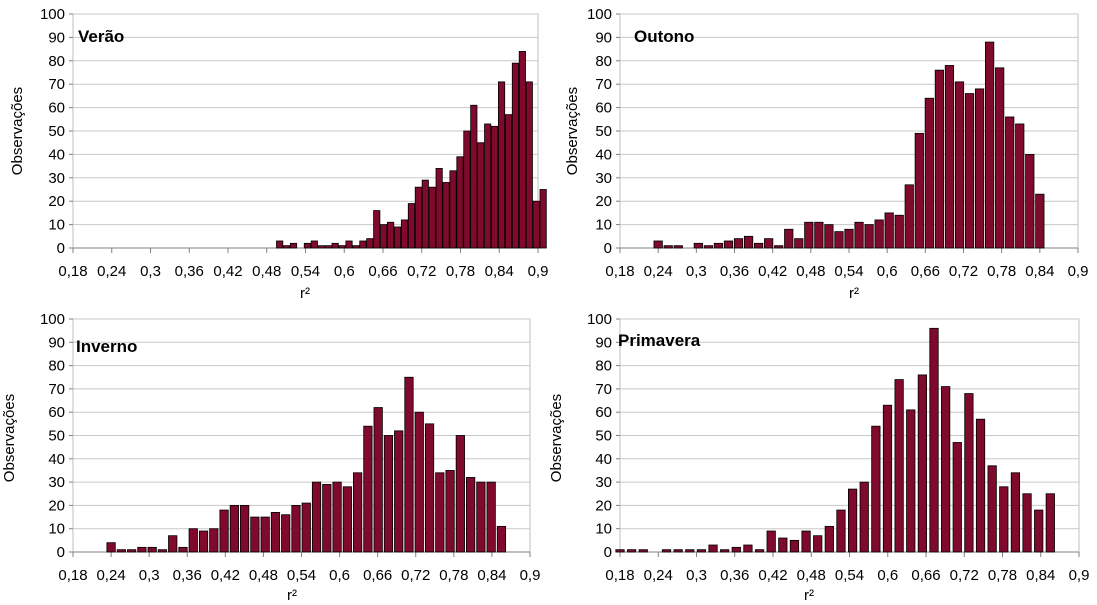  What do you see at coordinates (421, 271) in the screenshot?
I see `x-tick-label: 0,72` at bounding box center [421, 271].